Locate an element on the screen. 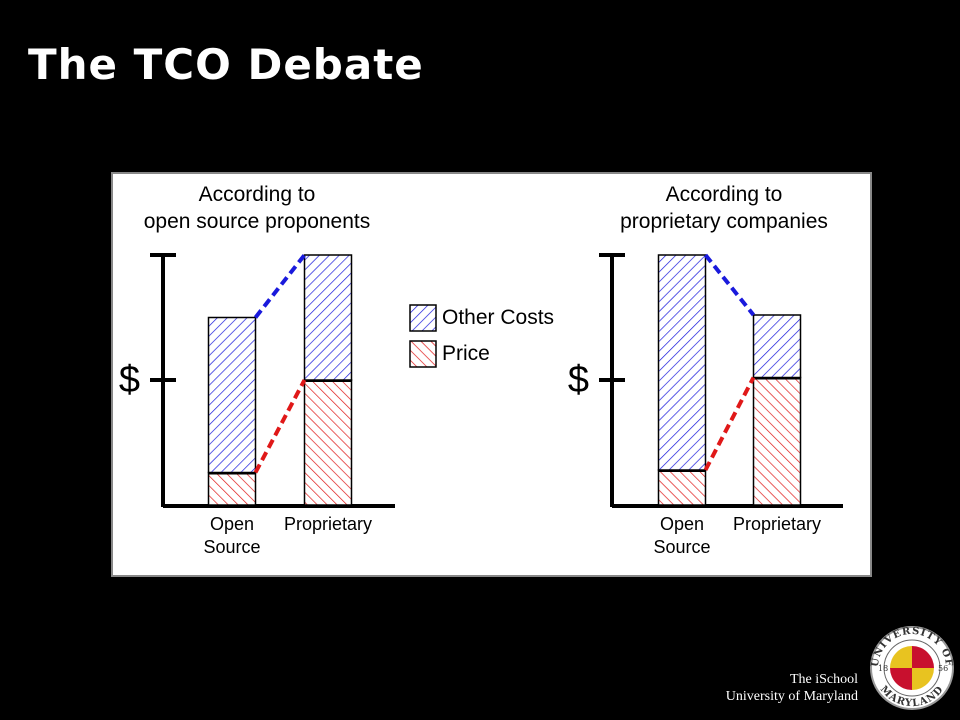 The height and width of the screenshot is (720, 960). chart-title: According to open source proponents is located at coordinates (257, 208).